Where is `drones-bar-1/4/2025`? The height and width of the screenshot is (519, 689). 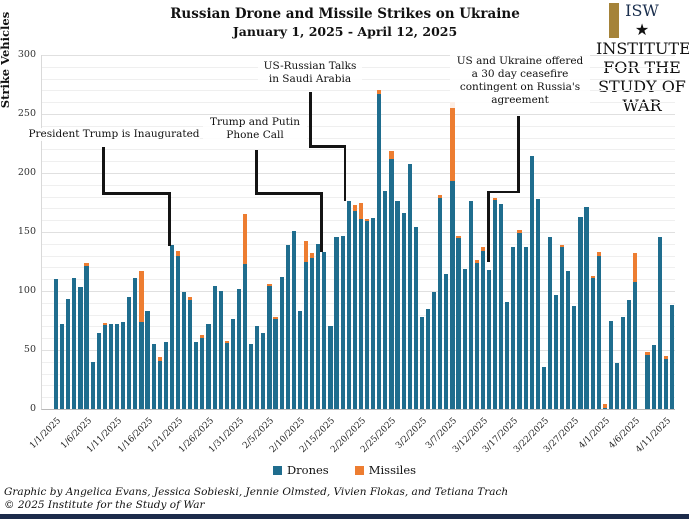 drones-bar-1/4/2025 is located at coordinates (74, 343).